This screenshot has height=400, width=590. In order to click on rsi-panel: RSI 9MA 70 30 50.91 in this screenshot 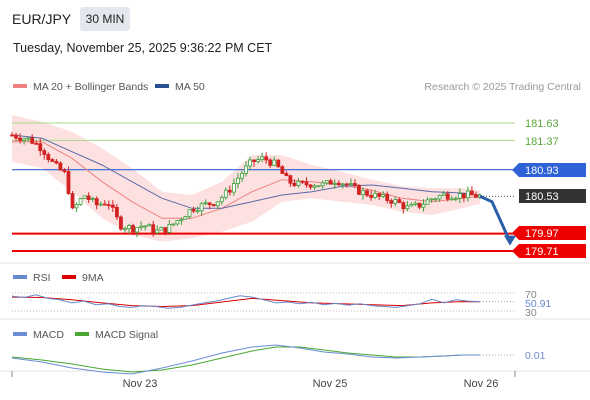, I will do `click(281, 295)`.